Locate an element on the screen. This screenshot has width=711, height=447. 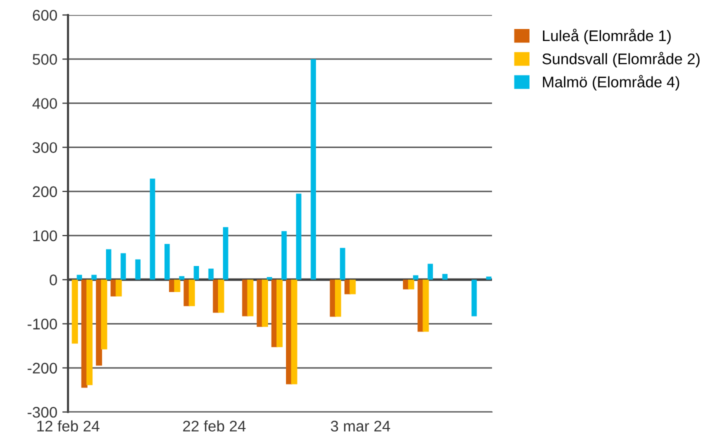
y-tick-label: 100 is located at coordinates (45, 236).